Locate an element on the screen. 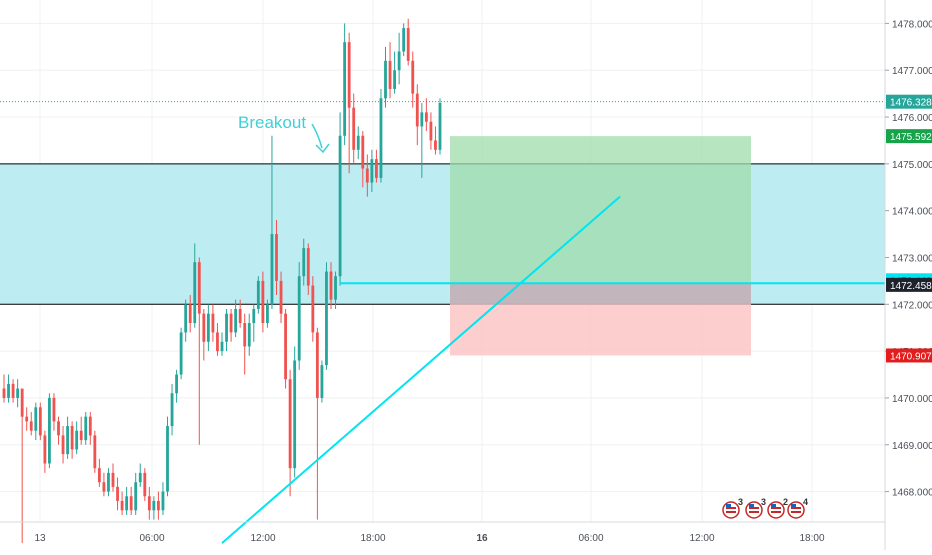  price-tick-label-7: 1475.000 is located at coordinates (912, 165).